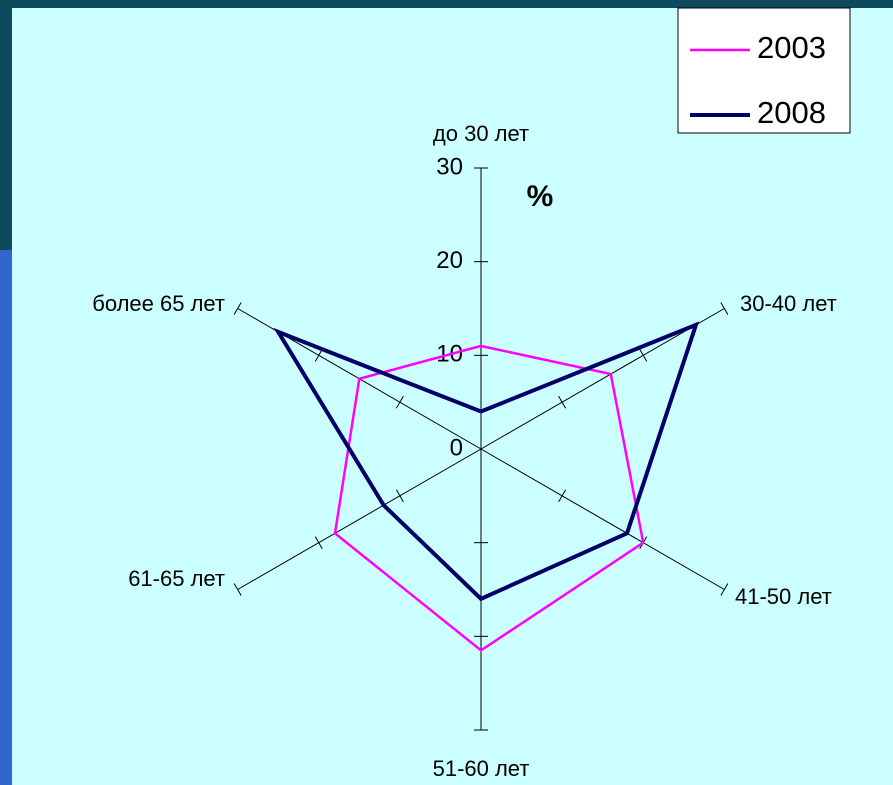 This screenshot has height=785, width=893. Describe the element at coordinates (481, 768) in the screenshot. I see `category-label: 51-60 лет` at that location.